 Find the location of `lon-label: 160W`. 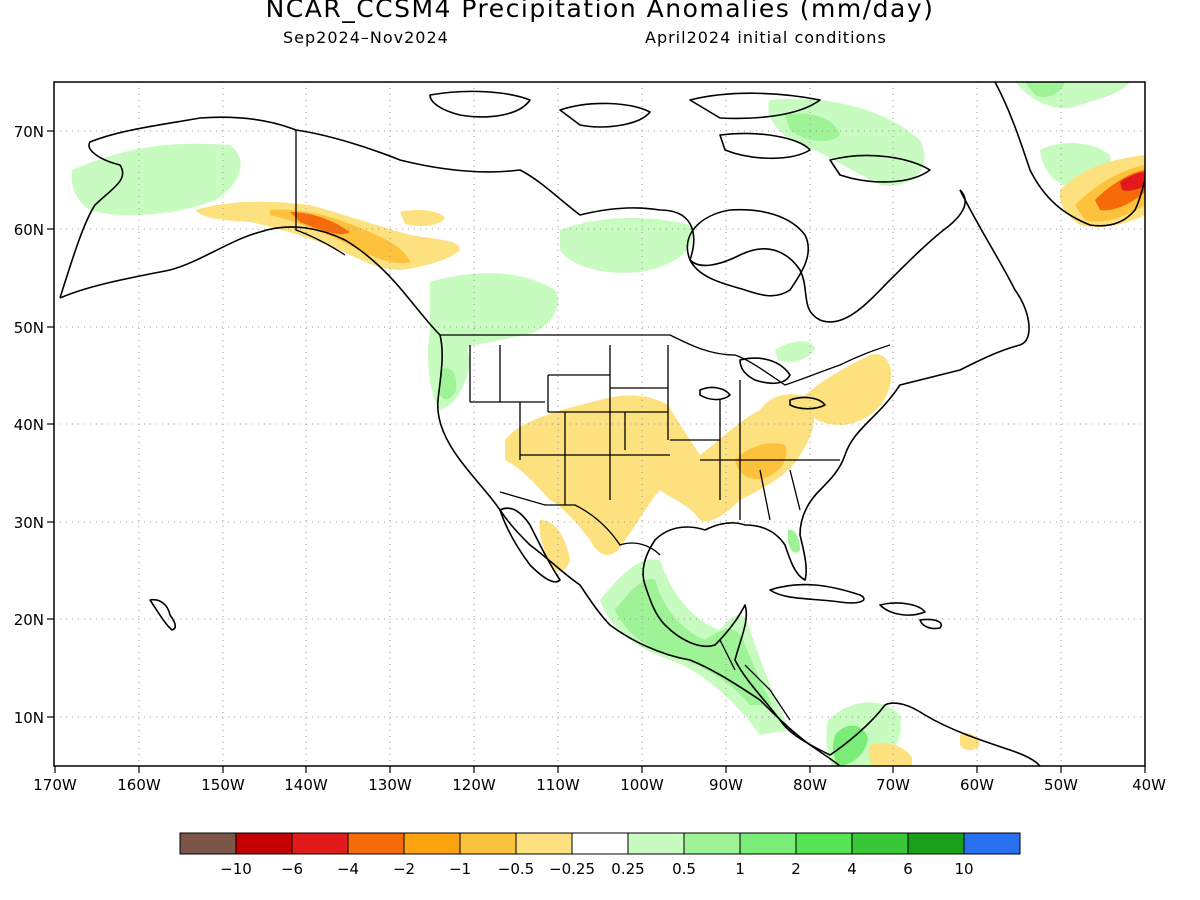

lon-label: 160W is located at coordinates (139, 785).